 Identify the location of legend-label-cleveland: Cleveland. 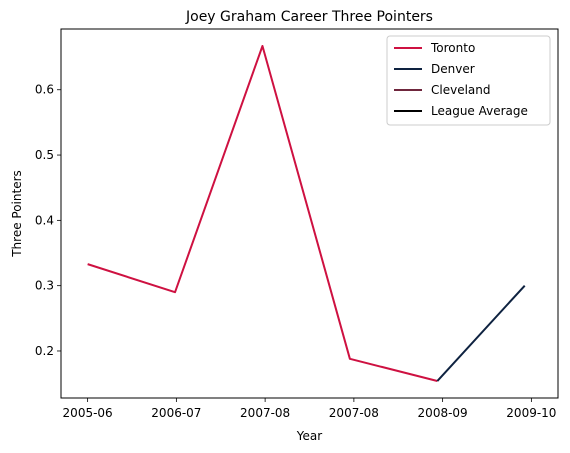
(461, 90).